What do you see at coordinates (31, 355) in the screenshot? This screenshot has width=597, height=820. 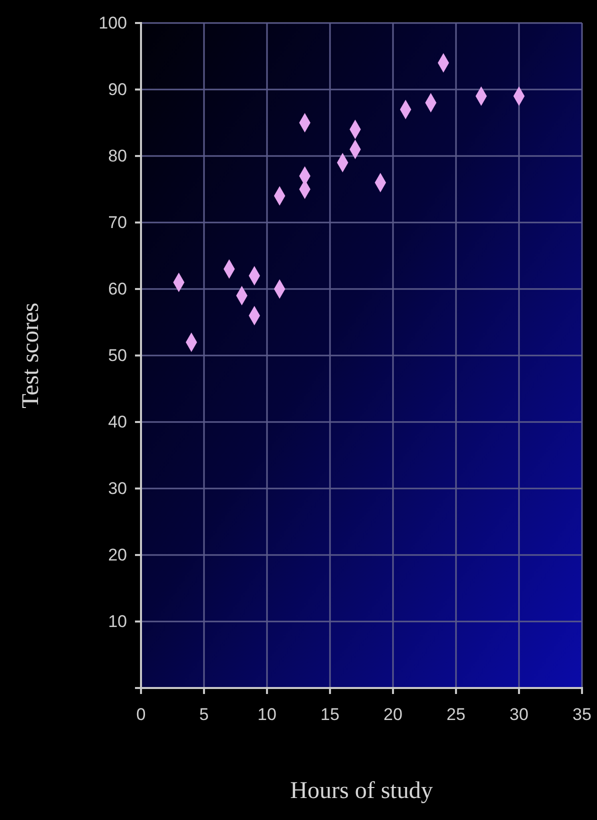 I see `y-axis-title: Test scores` at bounding box center [31, 355].